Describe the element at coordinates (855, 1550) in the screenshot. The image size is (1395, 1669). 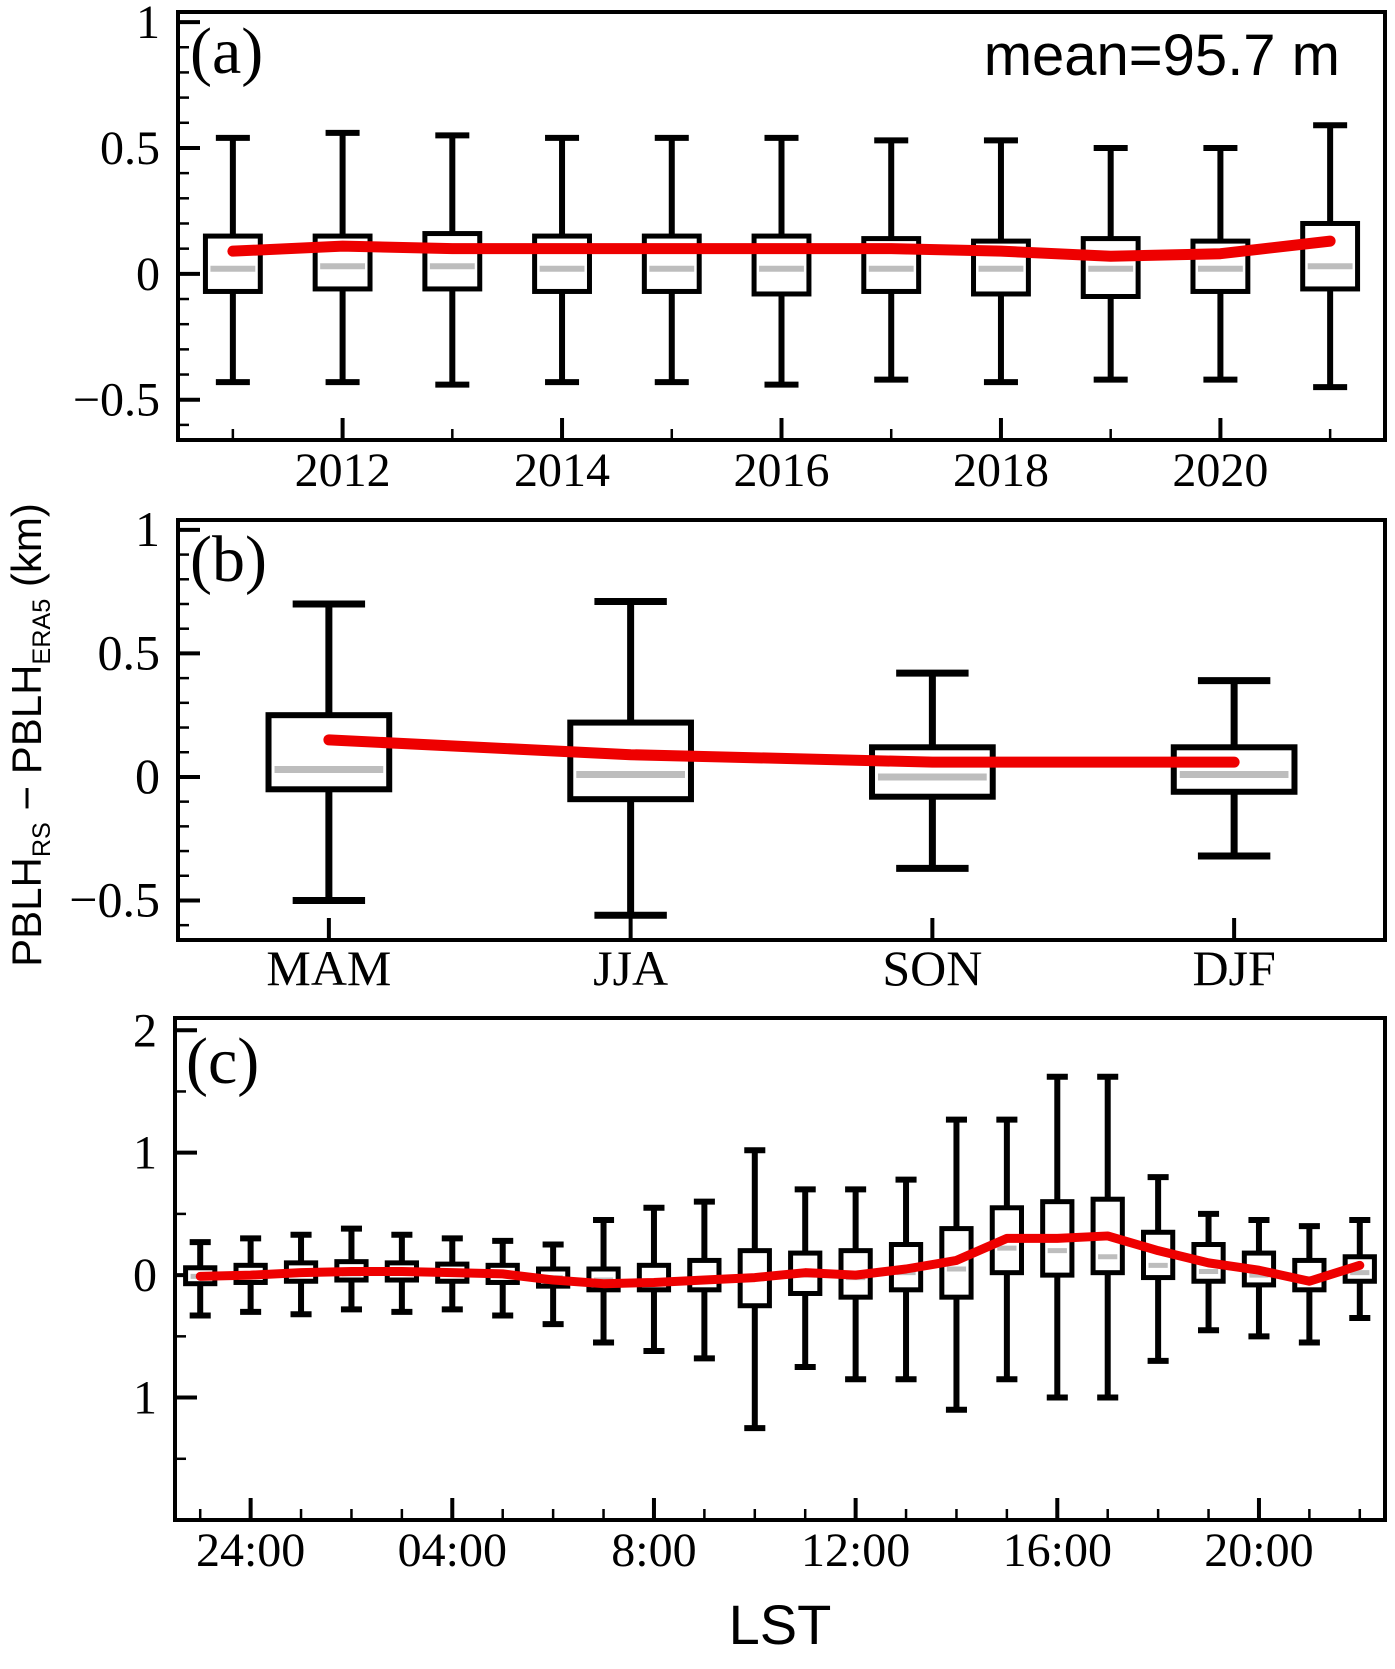
I see `svg-text: 12:00` at that location.